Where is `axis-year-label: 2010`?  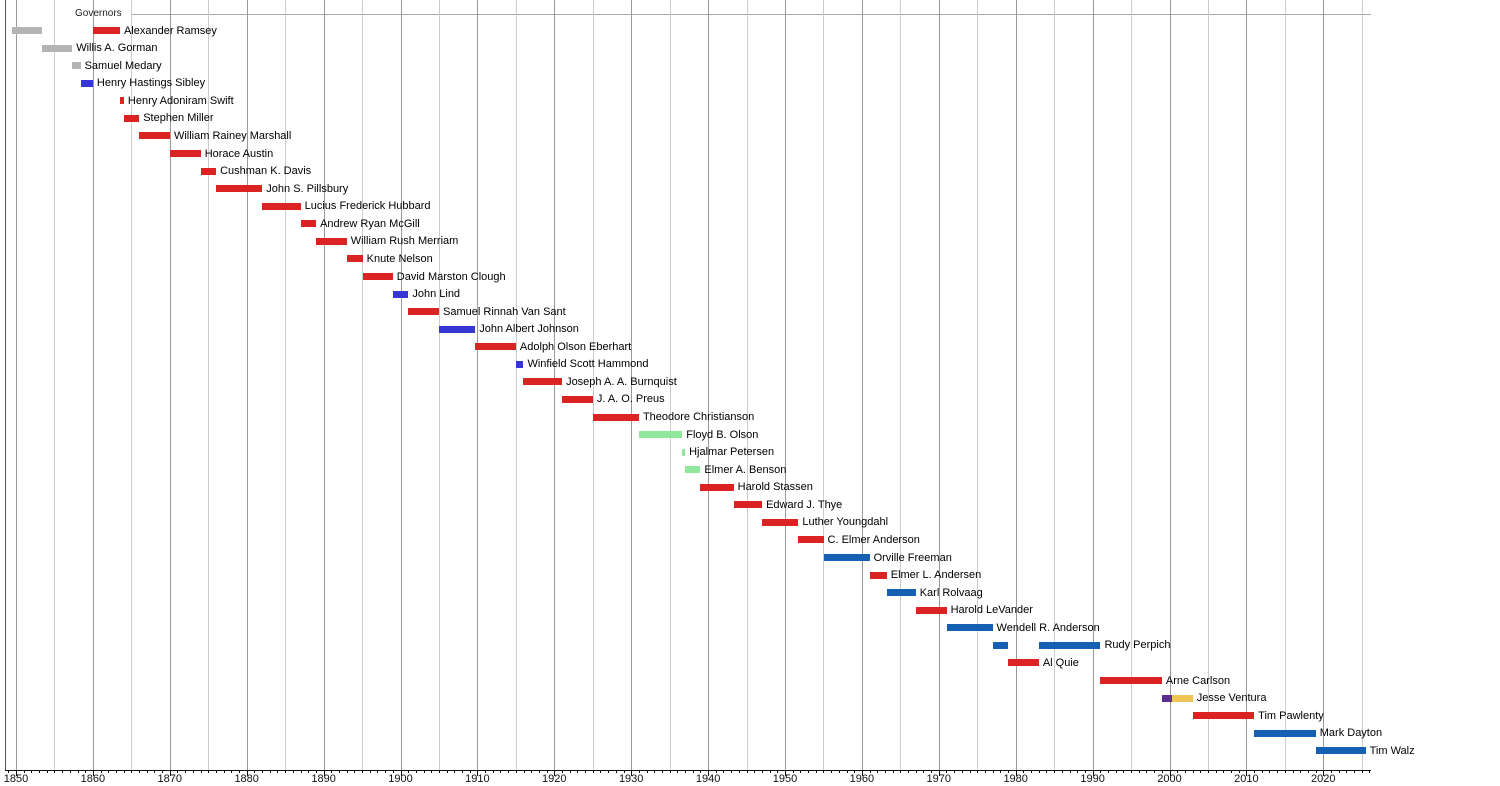
axis-year-label: 2010 is located at coordinates (1246, 779).